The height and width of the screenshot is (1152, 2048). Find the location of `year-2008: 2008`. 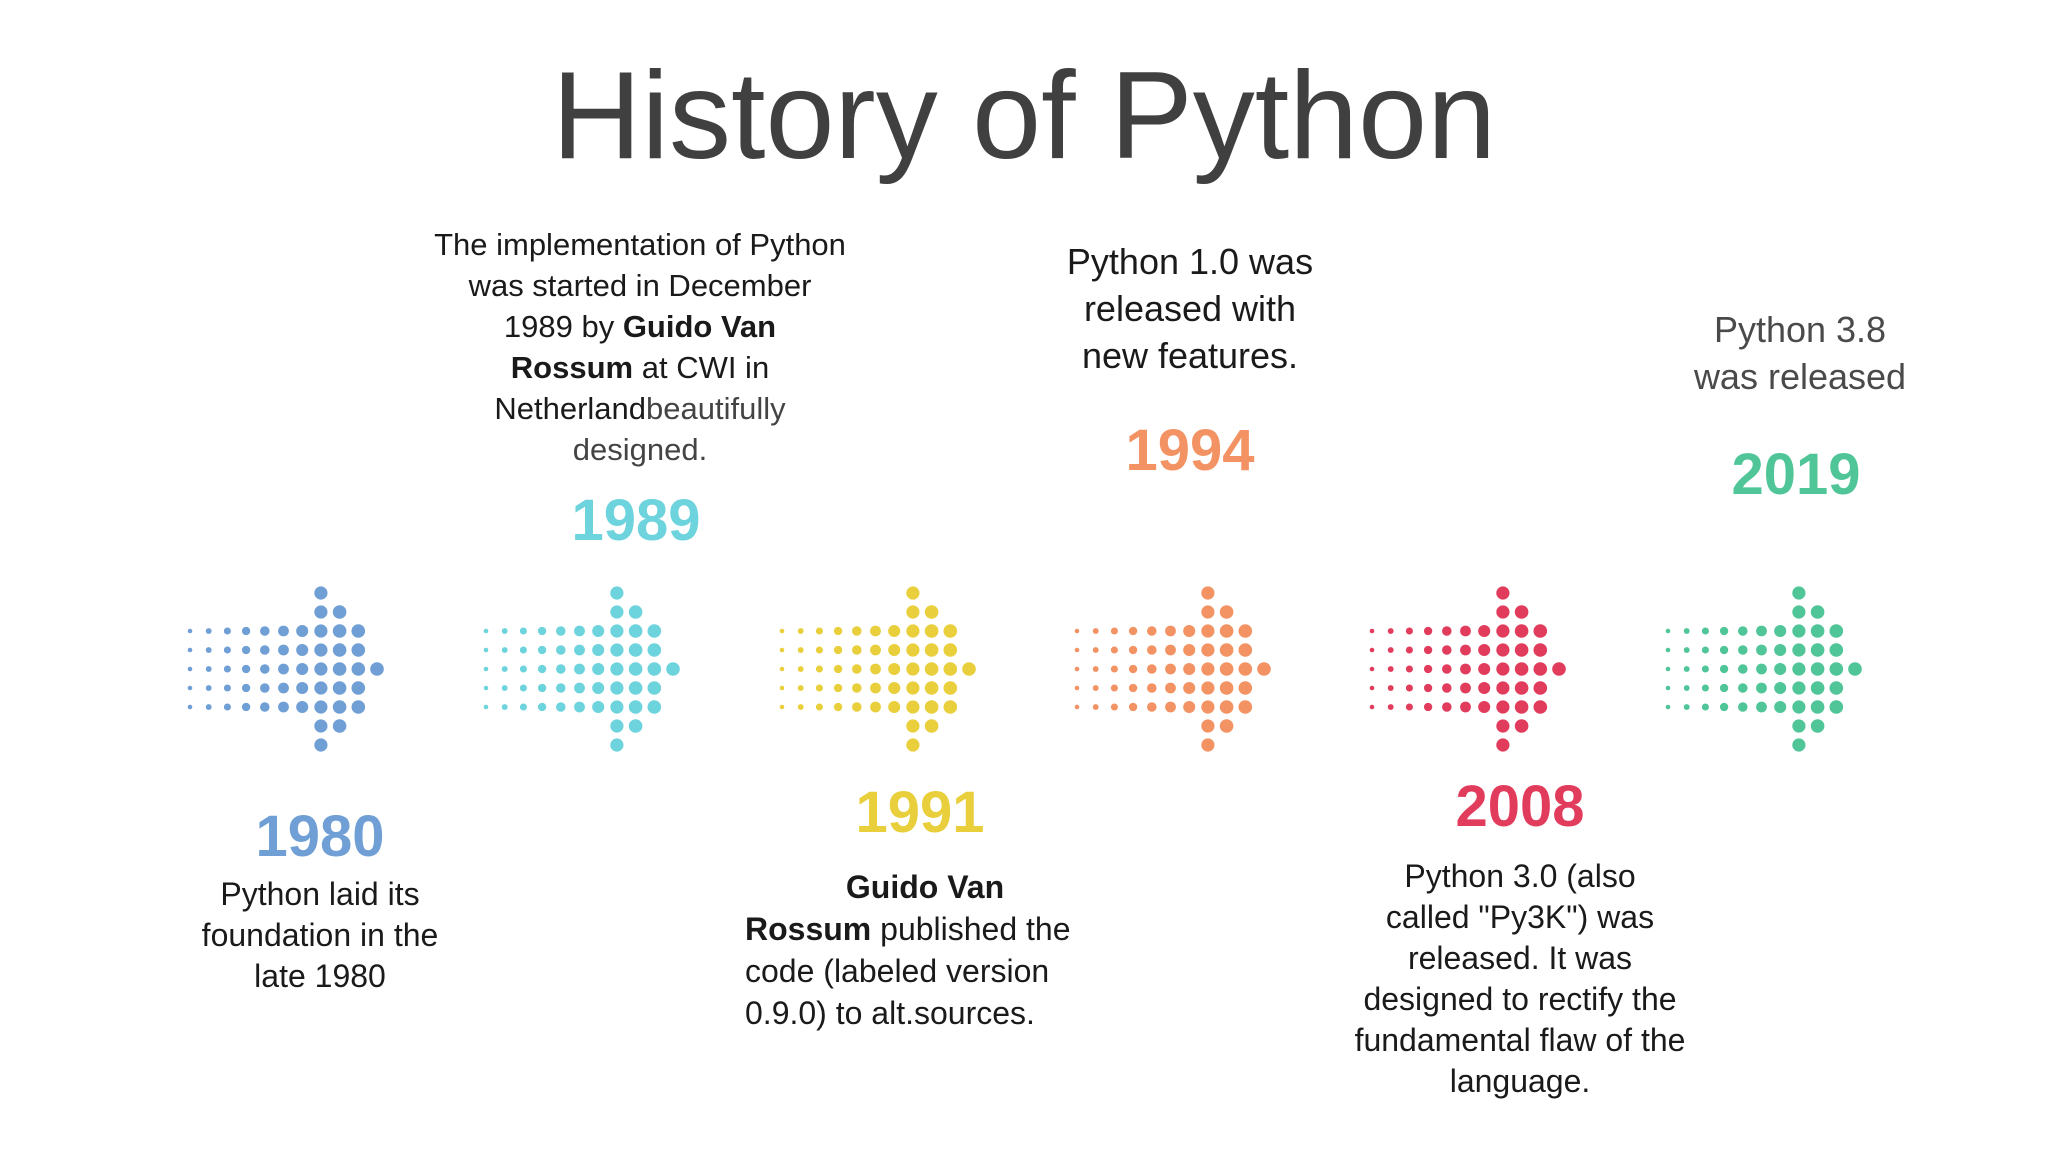

year-2008: 2008 is located at coordinates (1520, 806).